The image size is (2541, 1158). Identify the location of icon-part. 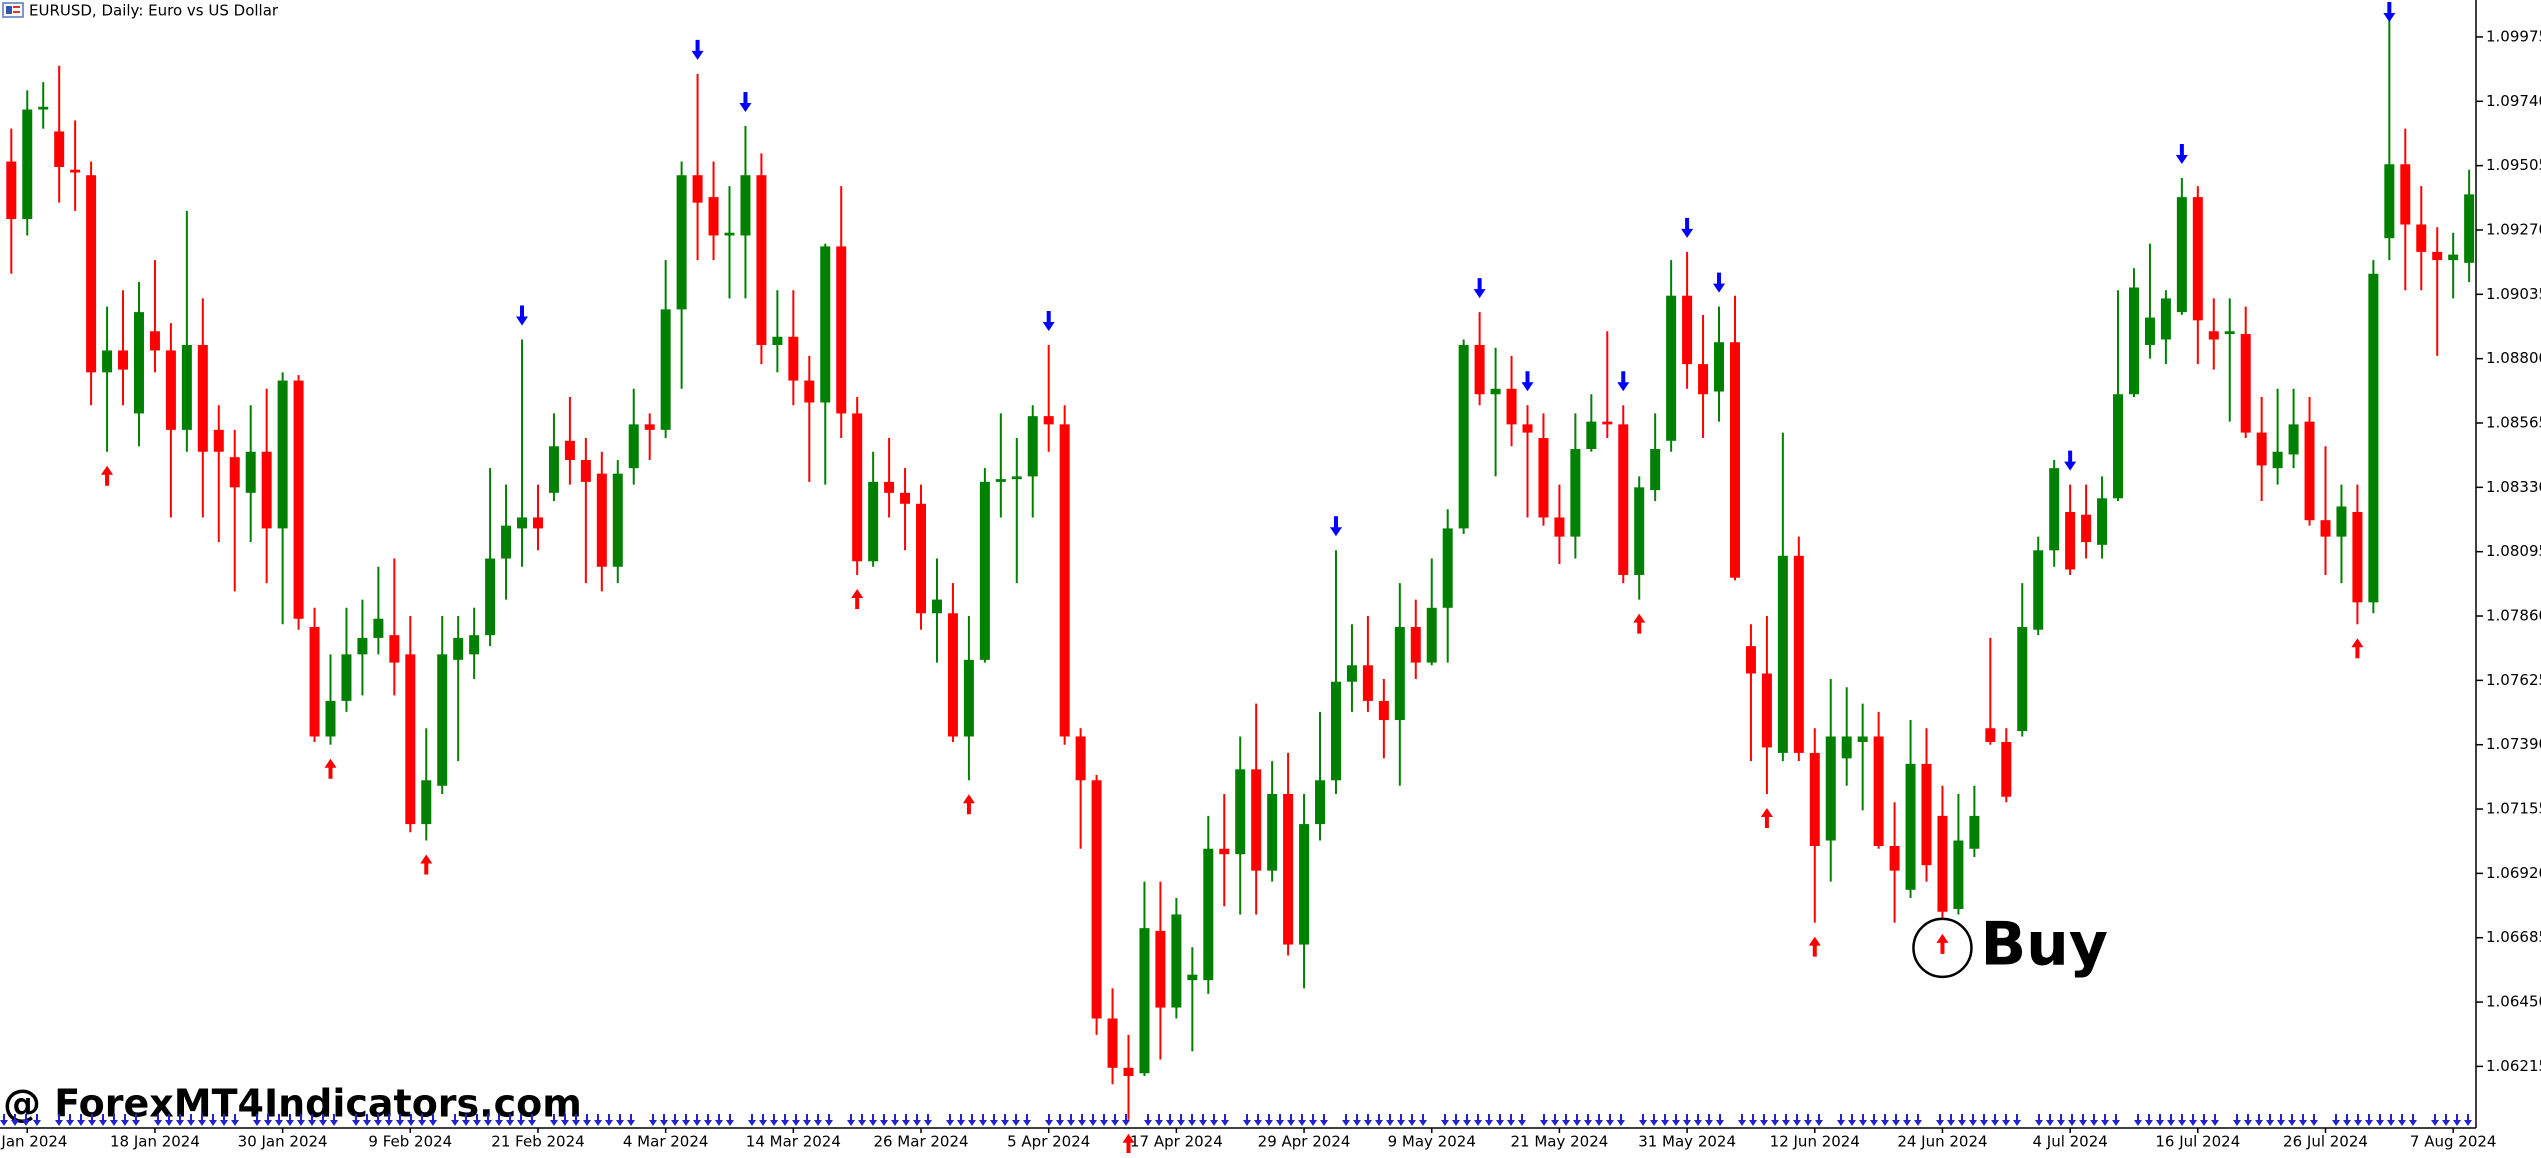
(9, 10).